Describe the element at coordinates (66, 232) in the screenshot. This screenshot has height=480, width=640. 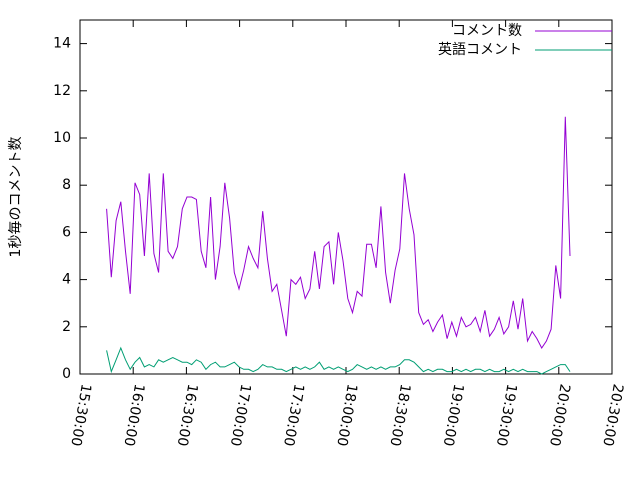
I see `y-tick-label: 6` at that location.